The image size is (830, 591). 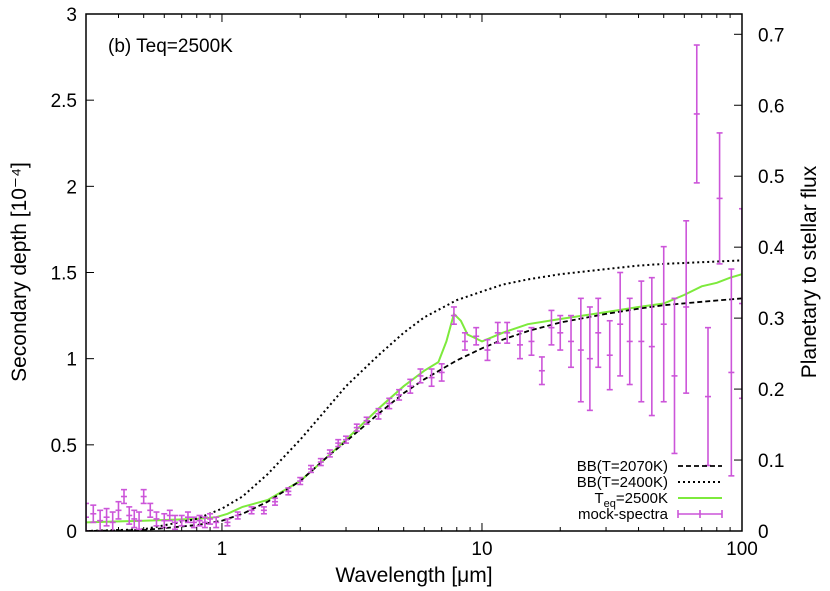 I want to click on y2-axis-label: Planetary to stellar flux, so click(x=809, y=271).